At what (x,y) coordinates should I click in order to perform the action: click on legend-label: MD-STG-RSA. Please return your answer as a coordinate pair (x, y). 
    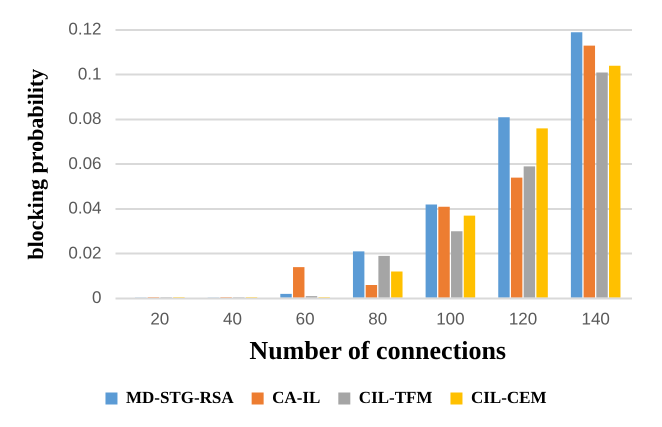
    Looking at the image, I should click on (180, 397).